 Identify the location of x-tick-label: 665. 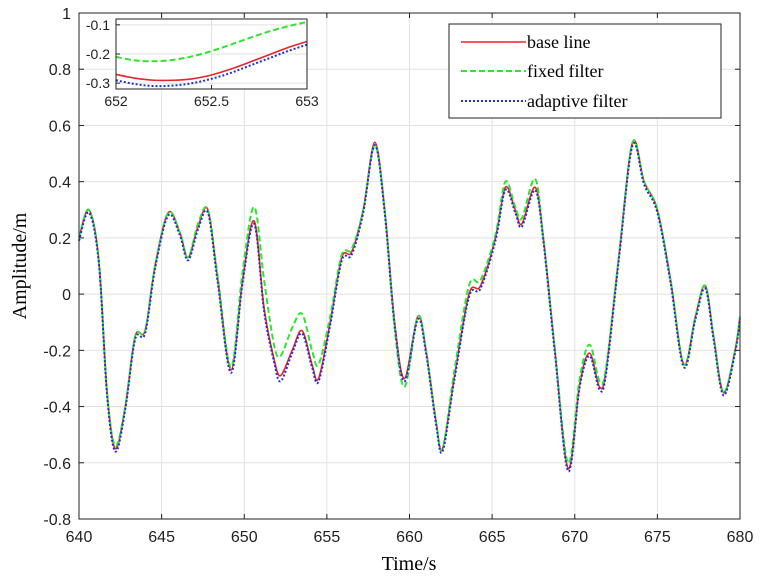
(492, 537).